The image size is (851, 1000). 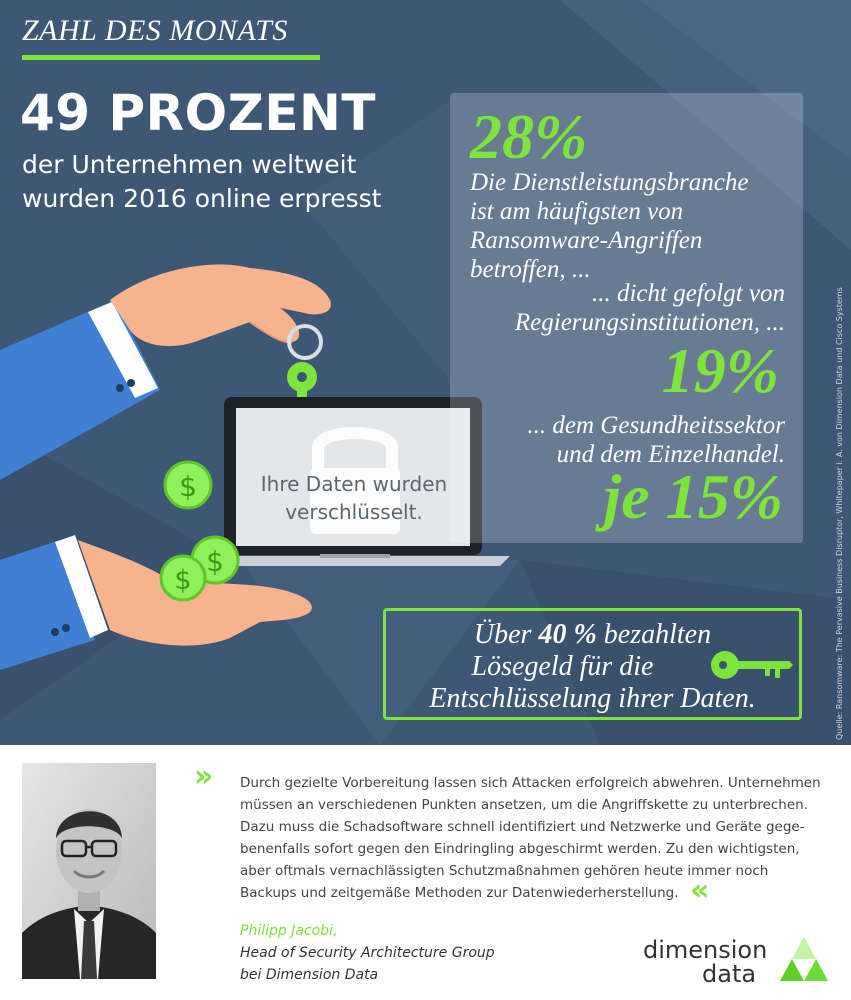 What do you see at coordinates (354, 512) in the screenshot?
I see `laptop-screen-line-2: verschlüsselt.` at bounding box center [354, 512].